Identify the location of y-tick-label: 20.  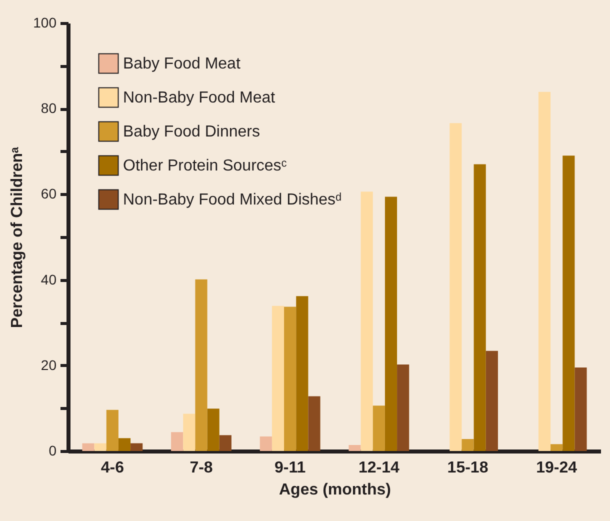
(48, 364).